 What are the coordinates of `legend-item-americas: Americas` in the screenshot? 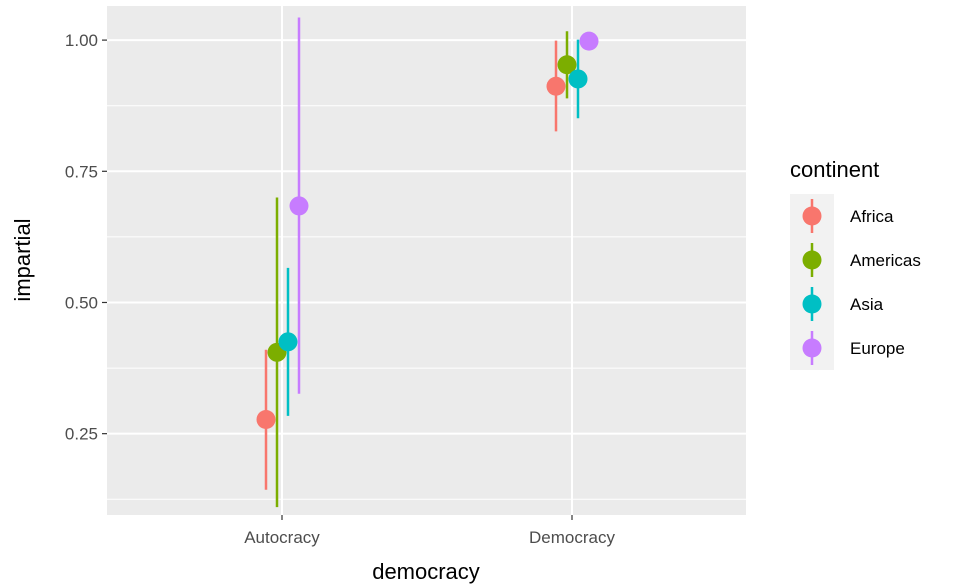 It's located at (861, 260).